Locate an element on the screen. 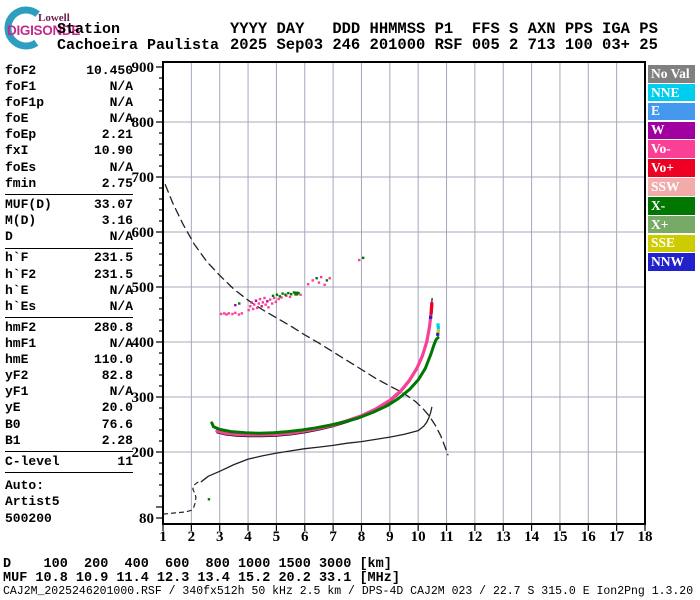 The width and height of the screenshot is (700, 600). logo-digisonde-text: DIGISONDE is located at coordinates (44, 30).